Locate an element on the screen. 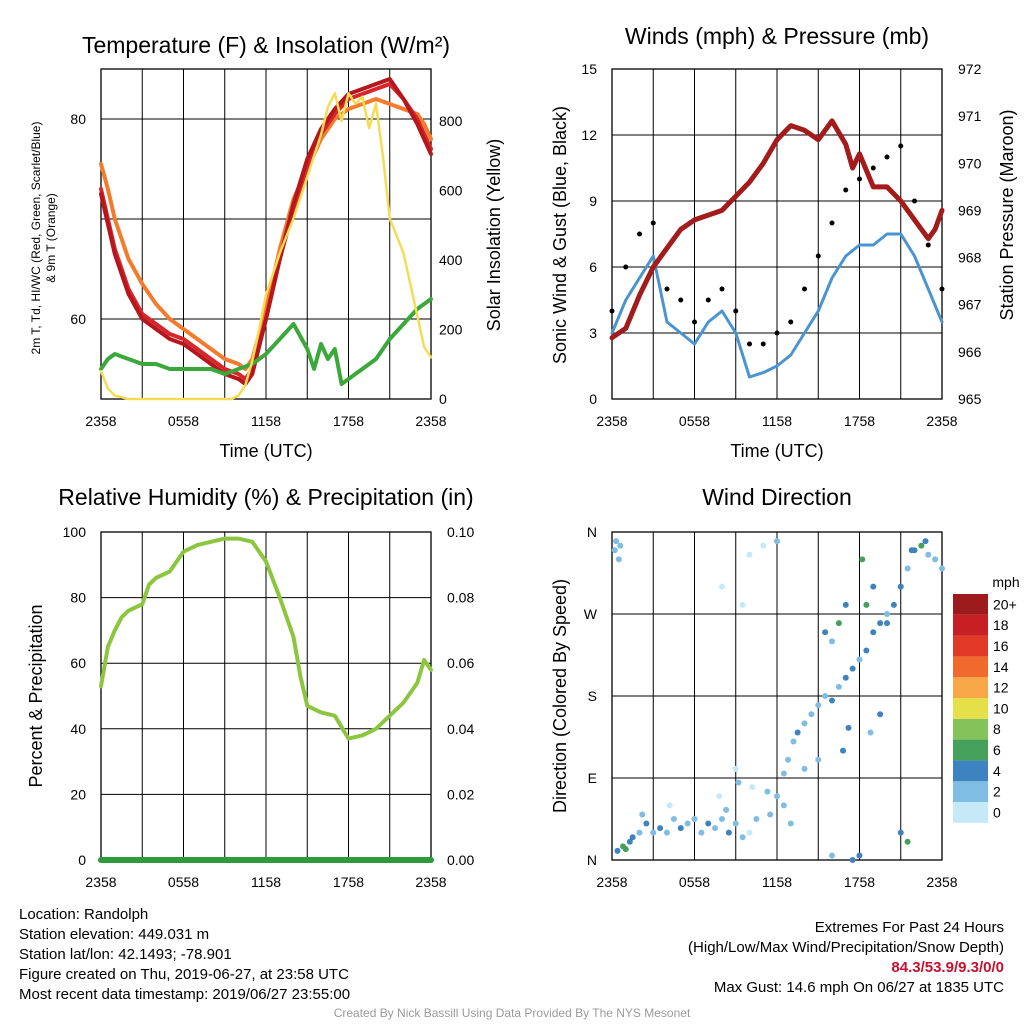  direction-ytick-label: E is located at coordinates (592, 778).